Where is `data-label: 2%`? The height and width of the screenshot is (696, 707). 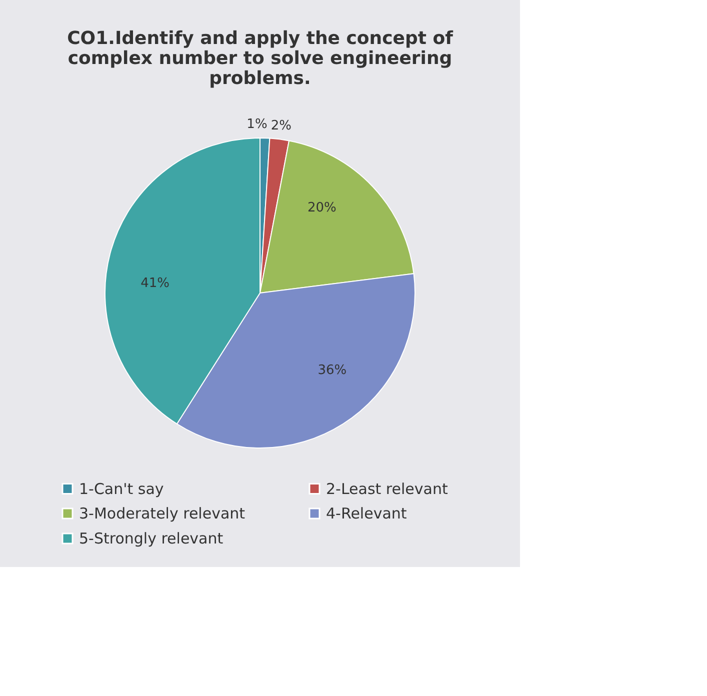 data-label: 2% is located at coordinates (281, 126).